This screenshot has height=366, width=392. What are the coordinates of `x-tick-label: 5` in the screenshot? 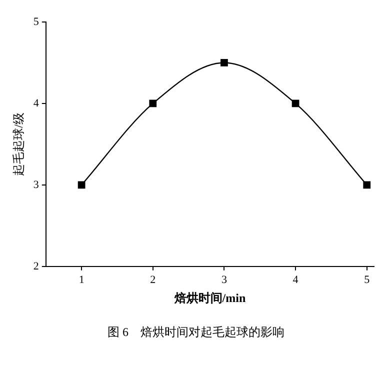 It's located at (367, 280).